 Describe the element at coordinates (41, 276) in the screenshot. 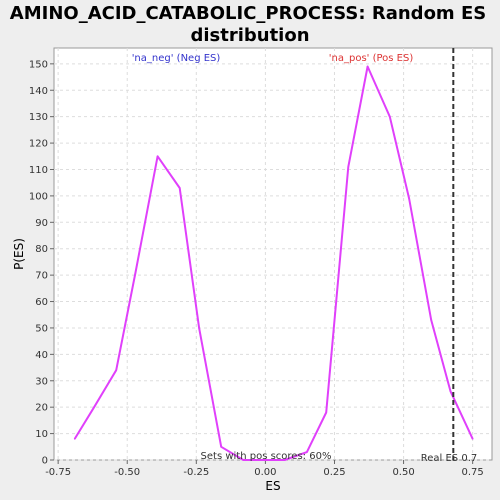

I see `y-tick-label: 70` at that location.